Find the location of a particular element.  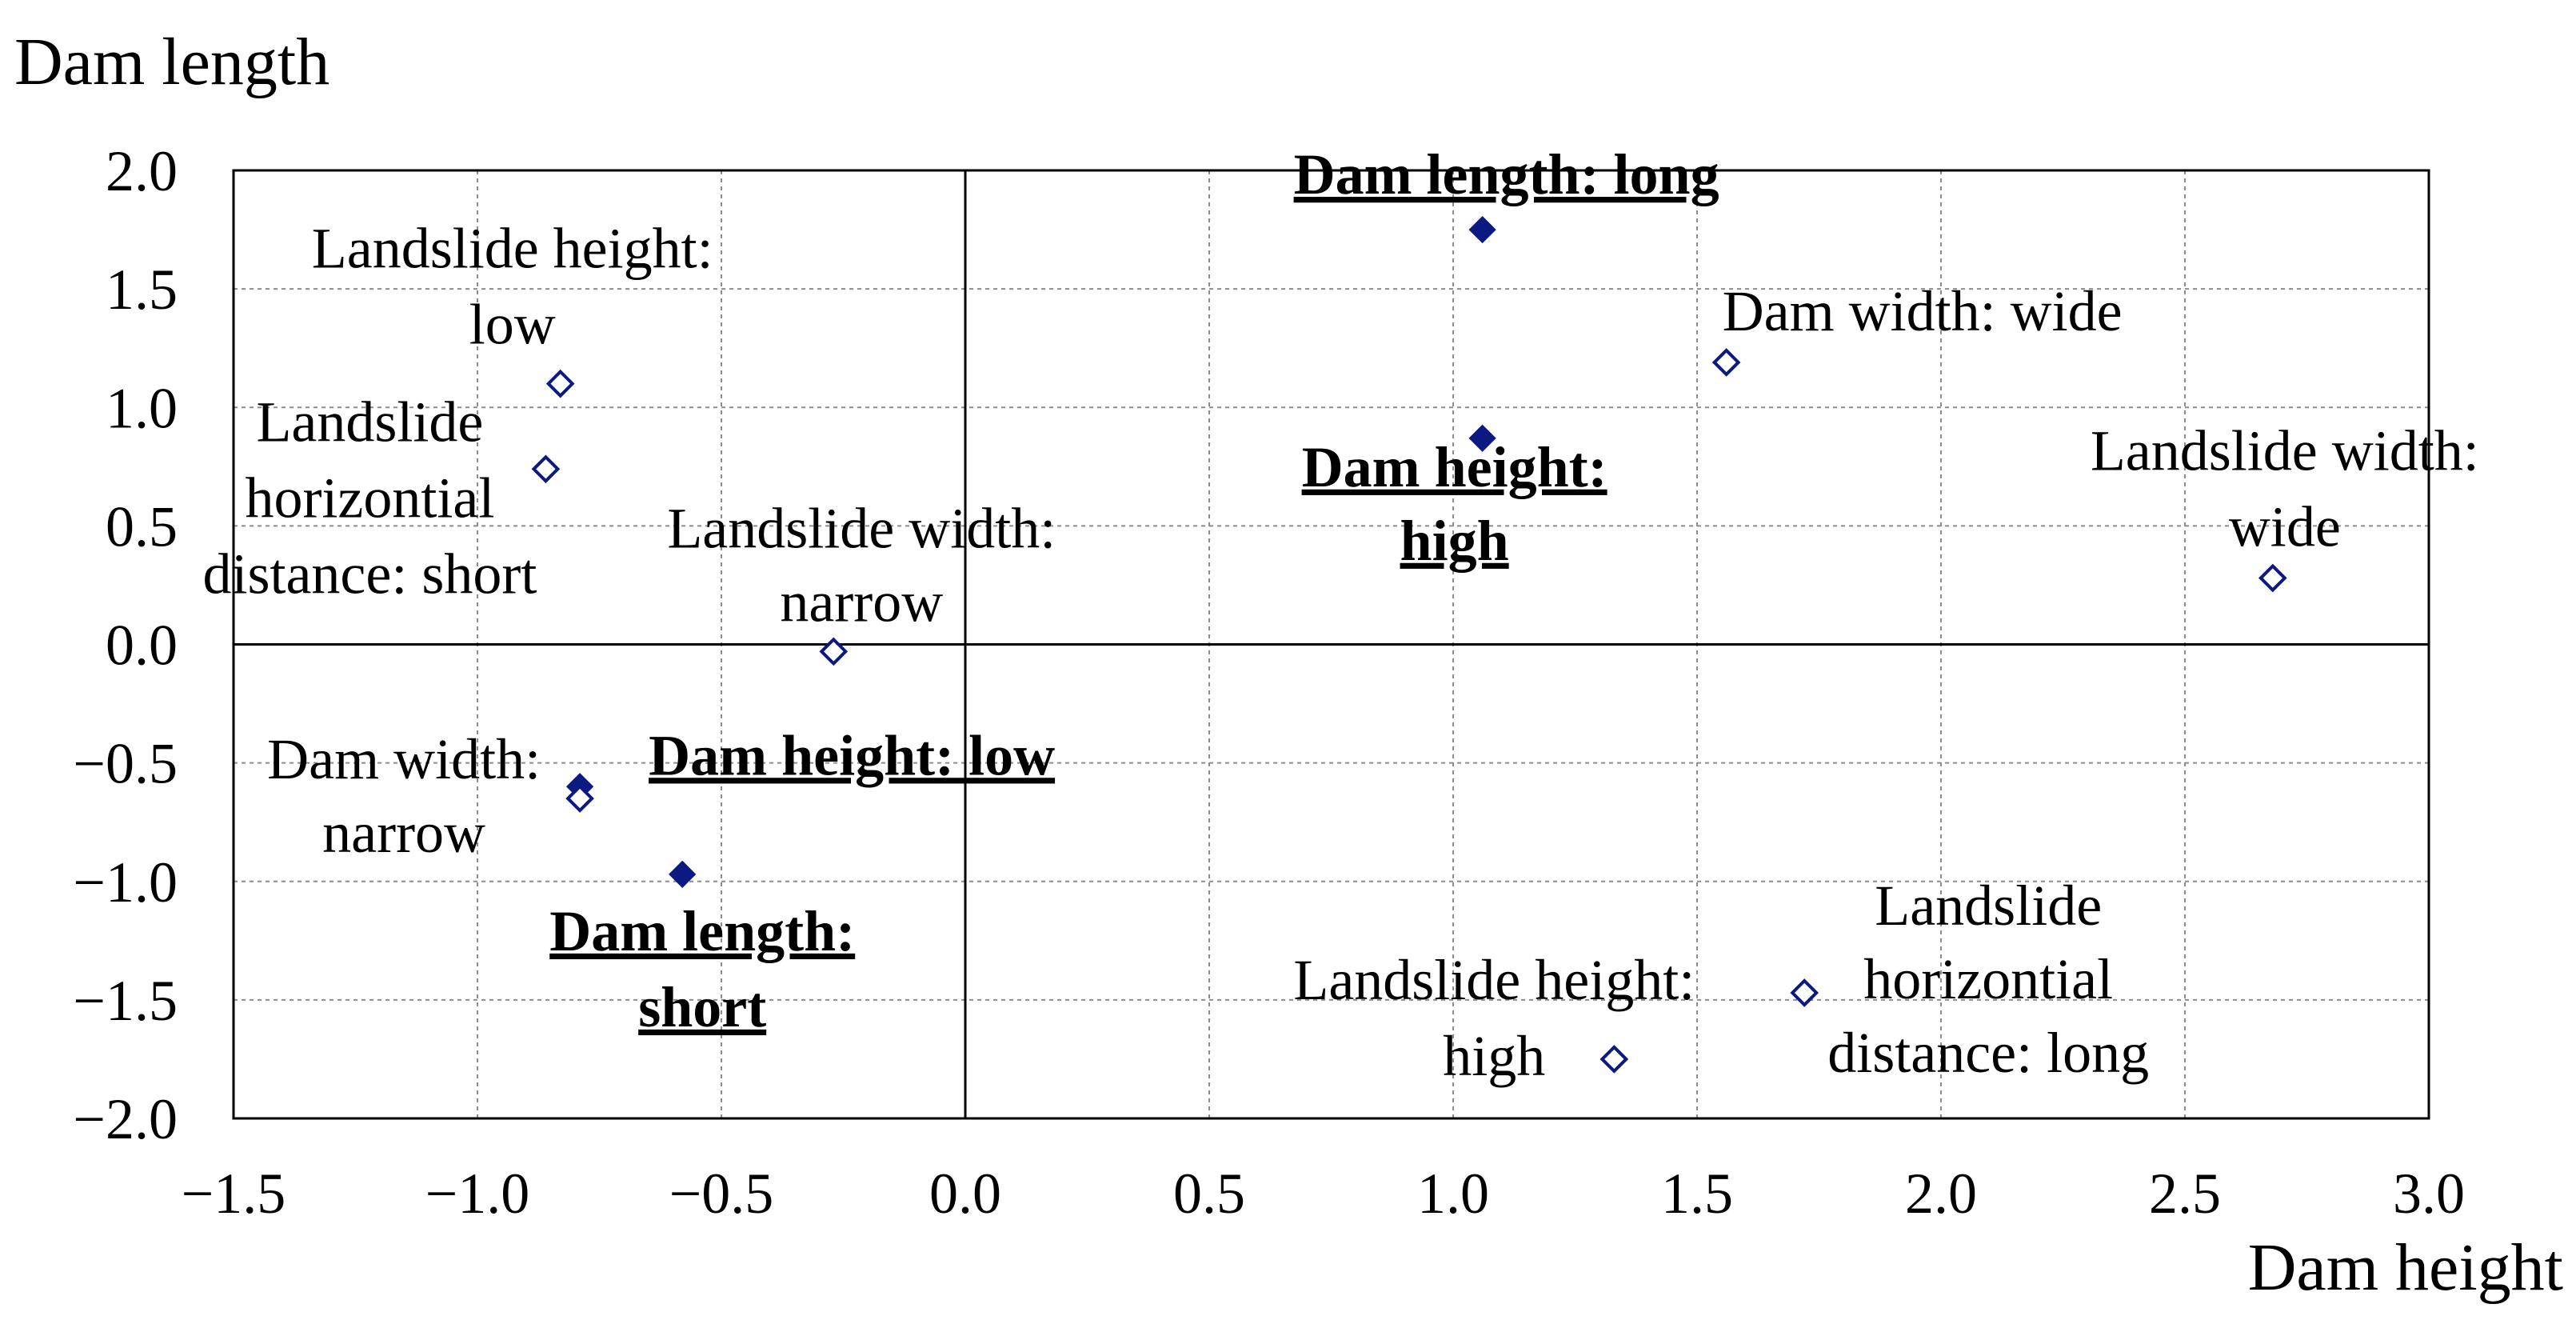

point-label-line: Dam width: is located at coordinates (404, 759).